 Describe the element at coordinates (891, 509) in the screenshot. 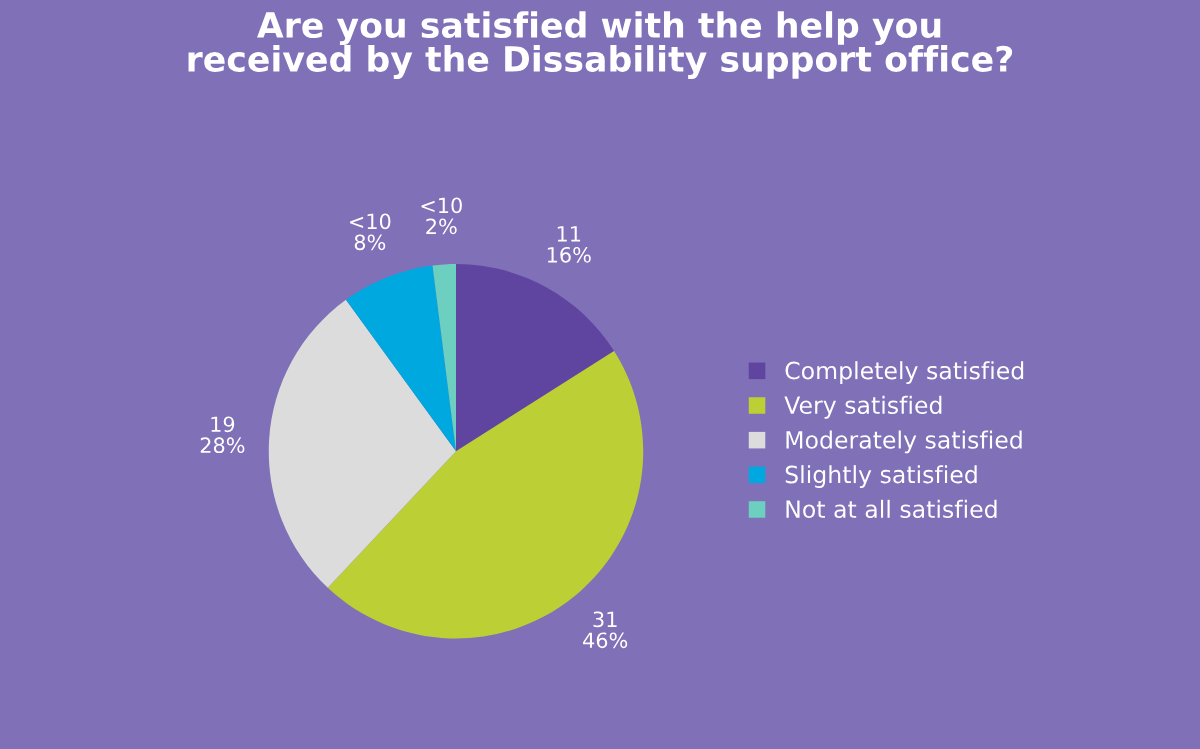

I see `legend-label: Not at all satisfied` at that location.